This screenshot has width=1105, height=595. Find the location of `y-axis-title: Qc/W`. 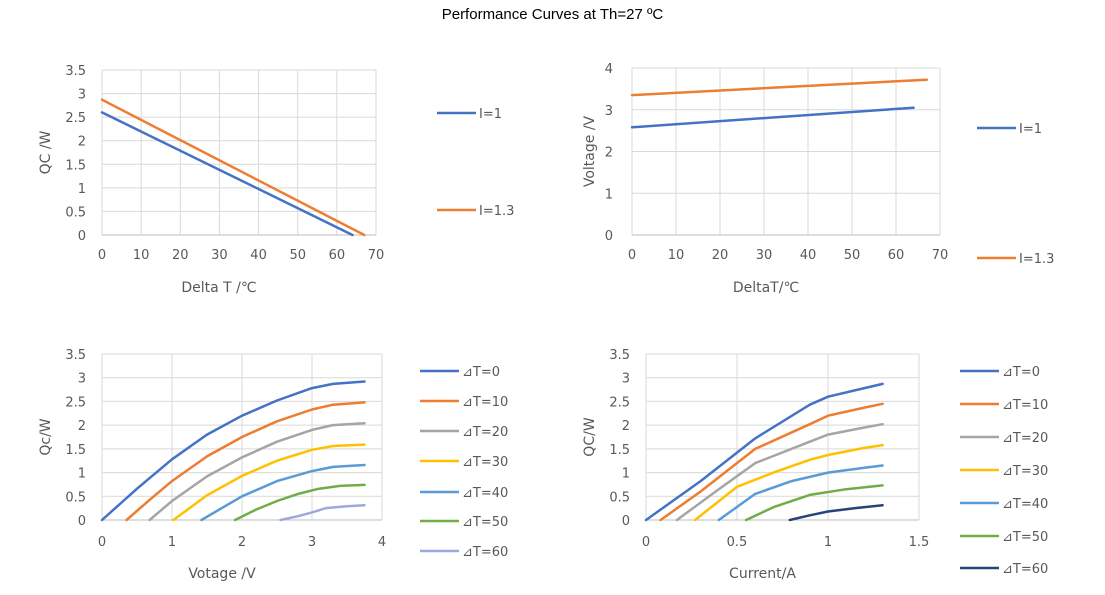

y-axis-title: Qc/W is located at coordinates (46, 436).